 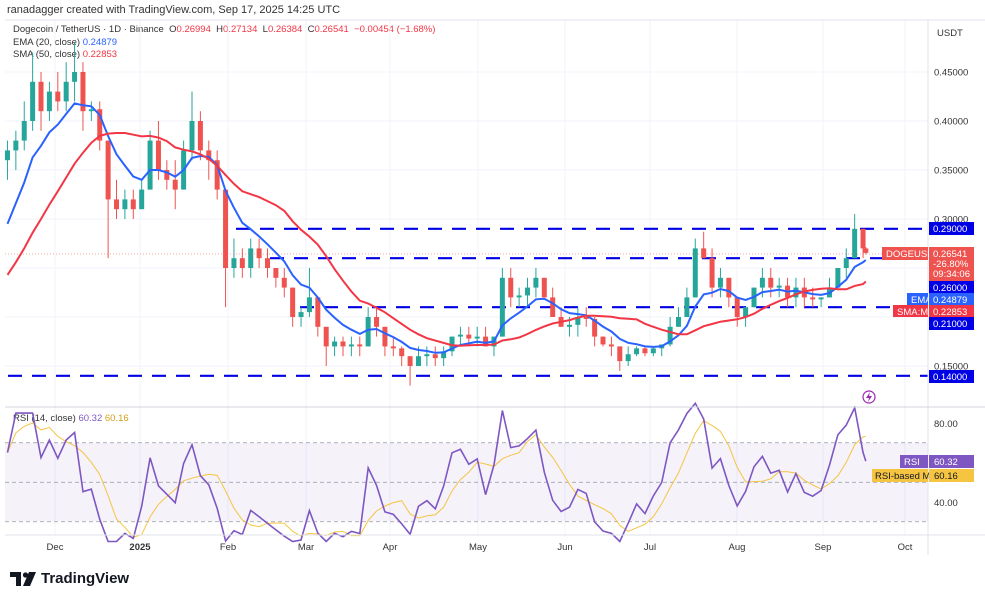 I want to click on sma-legend: SMA (50, close) 0.22853, so click(x=65, y=54).